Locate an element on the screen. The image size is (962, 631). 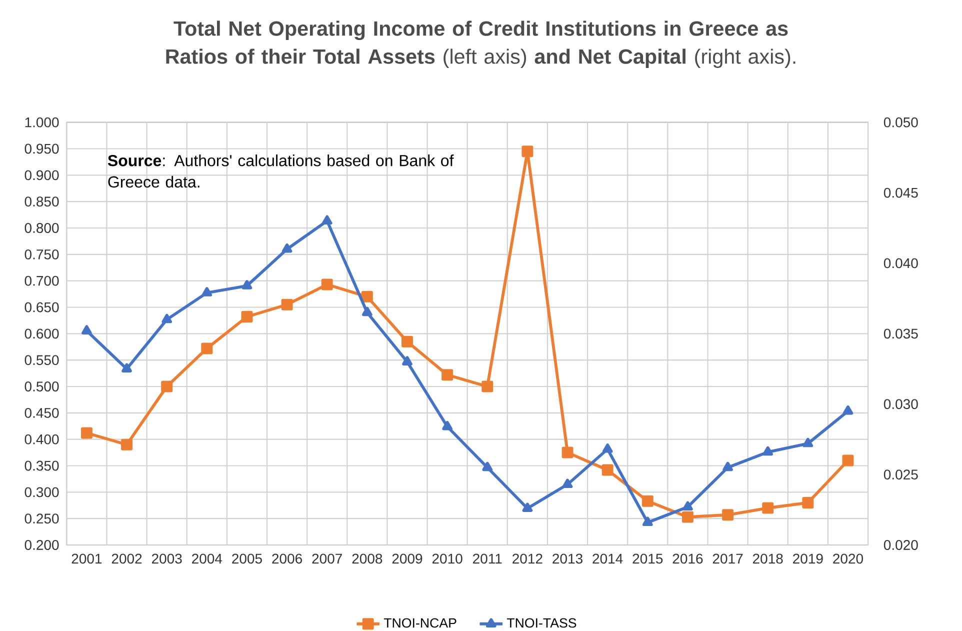
x-tick-label: 2009 is located at coordinates (407, 559).